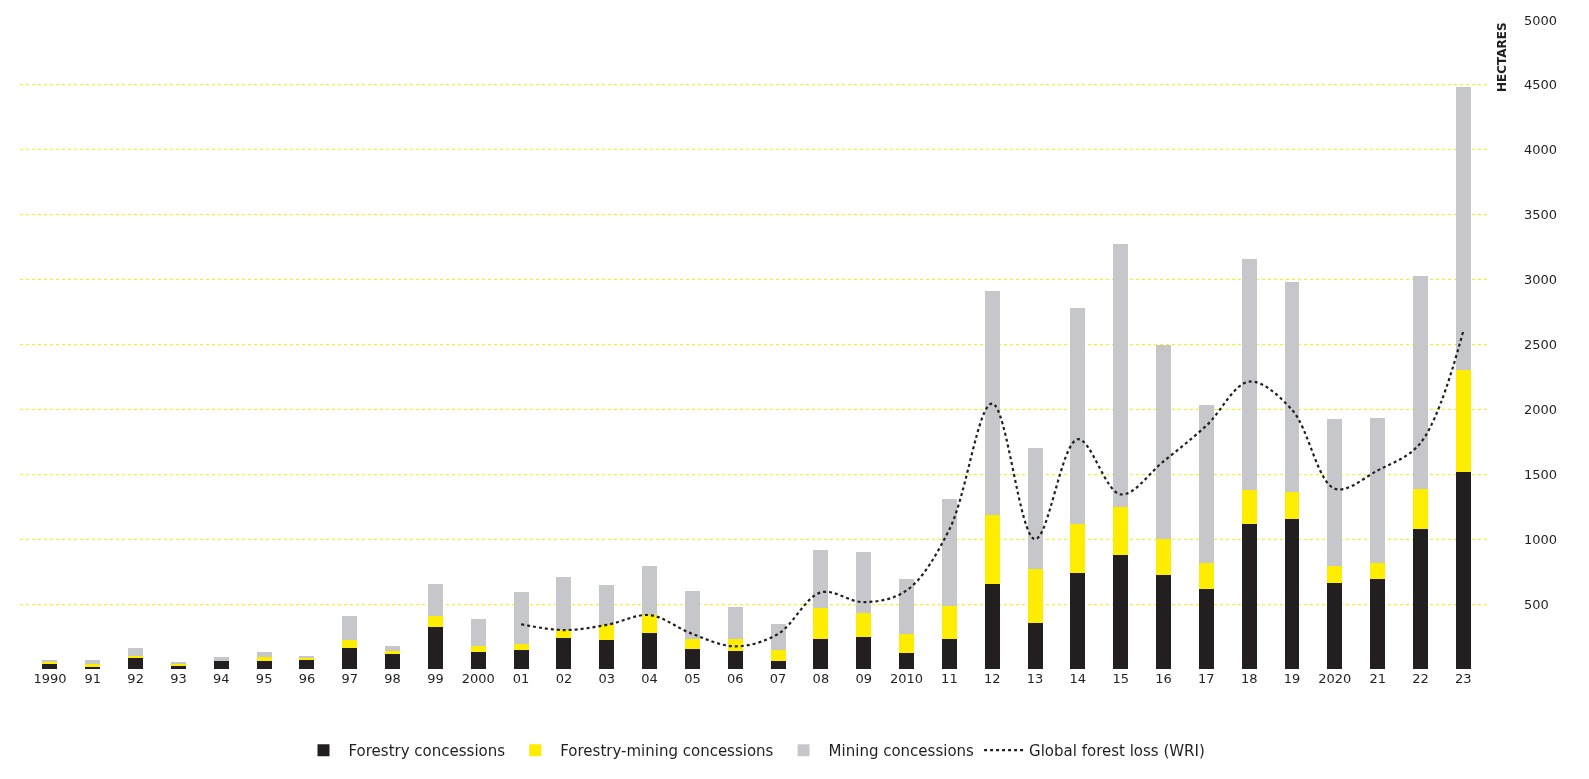  What do you see at coordinates (735, 678) in the screenshot?
I see `x-tick-label: 06` at bounding box center [735, 678].